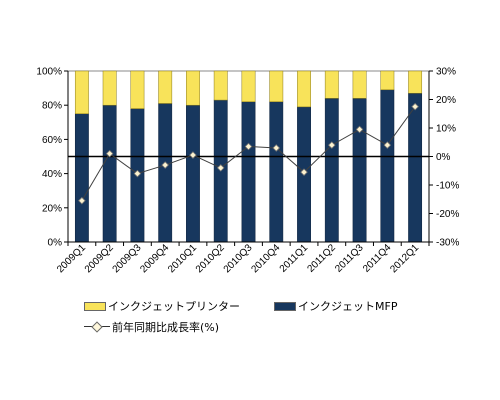  Describe the element at coordinates (81, 178) in the screenshot. I see `bar-mfp-2009Q1` at that location.